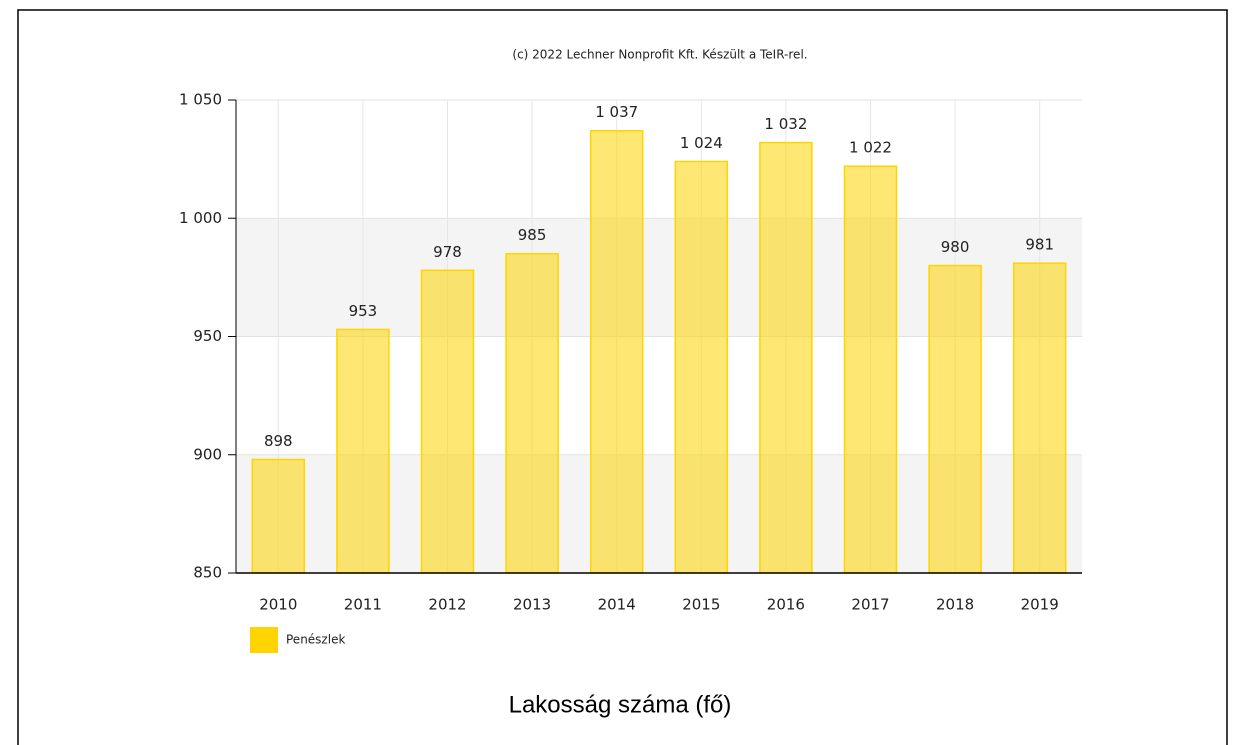 The width and height of the screenshot is (1245, 745). Describe the element at coordinates (785, 124) in the screenshot. I see `value-label: 1 032` at that location.